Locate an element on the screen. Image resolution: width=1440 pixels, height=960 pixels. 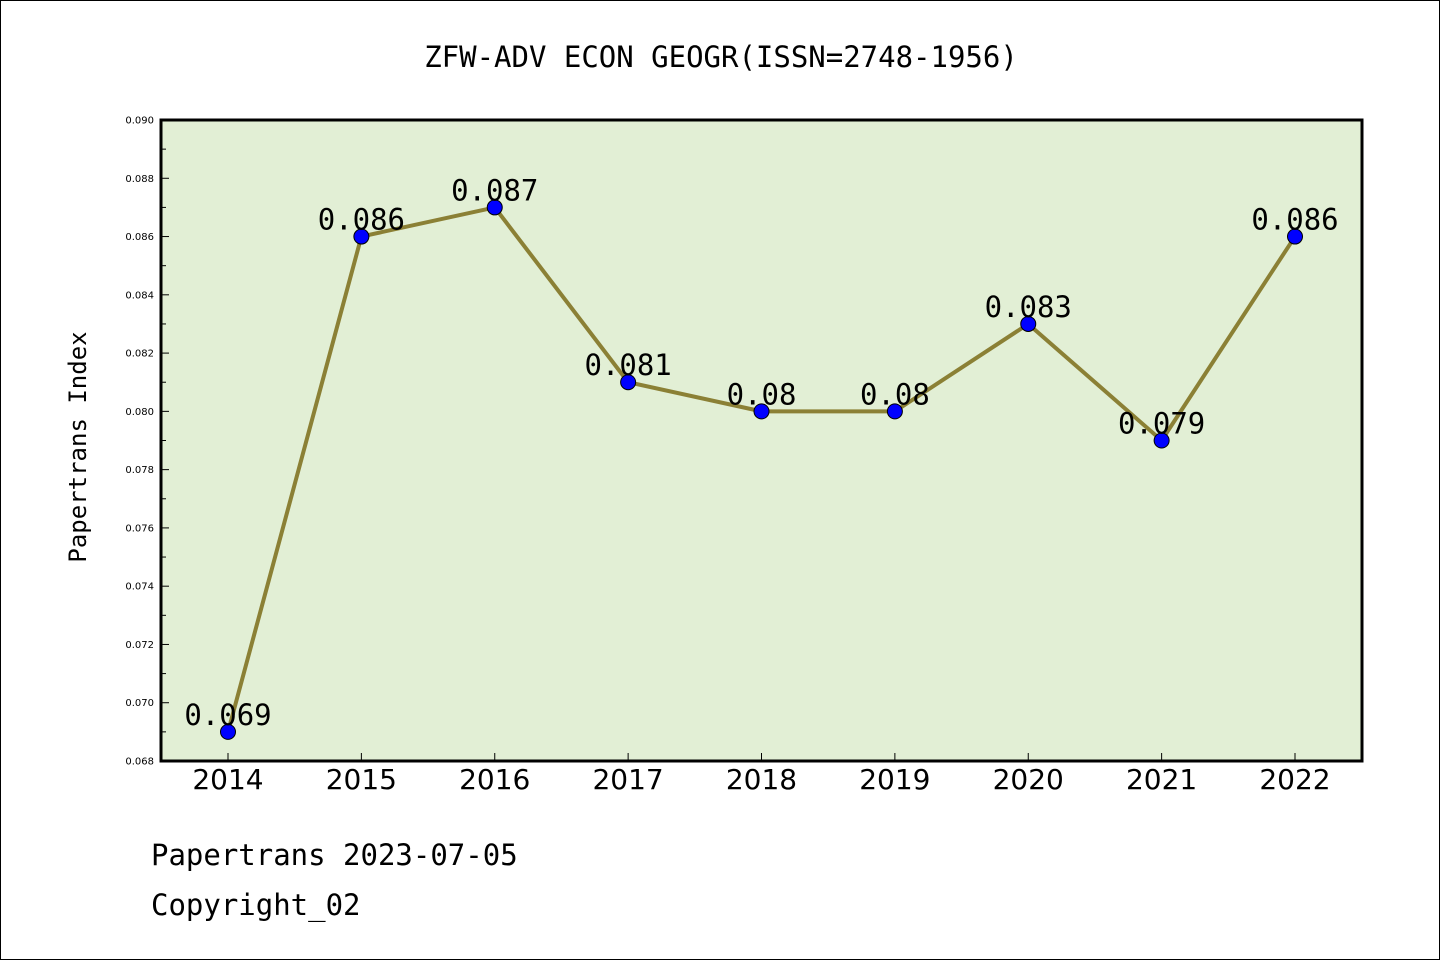
x-tick-label: 2017 is located at coordinates (627, 779).